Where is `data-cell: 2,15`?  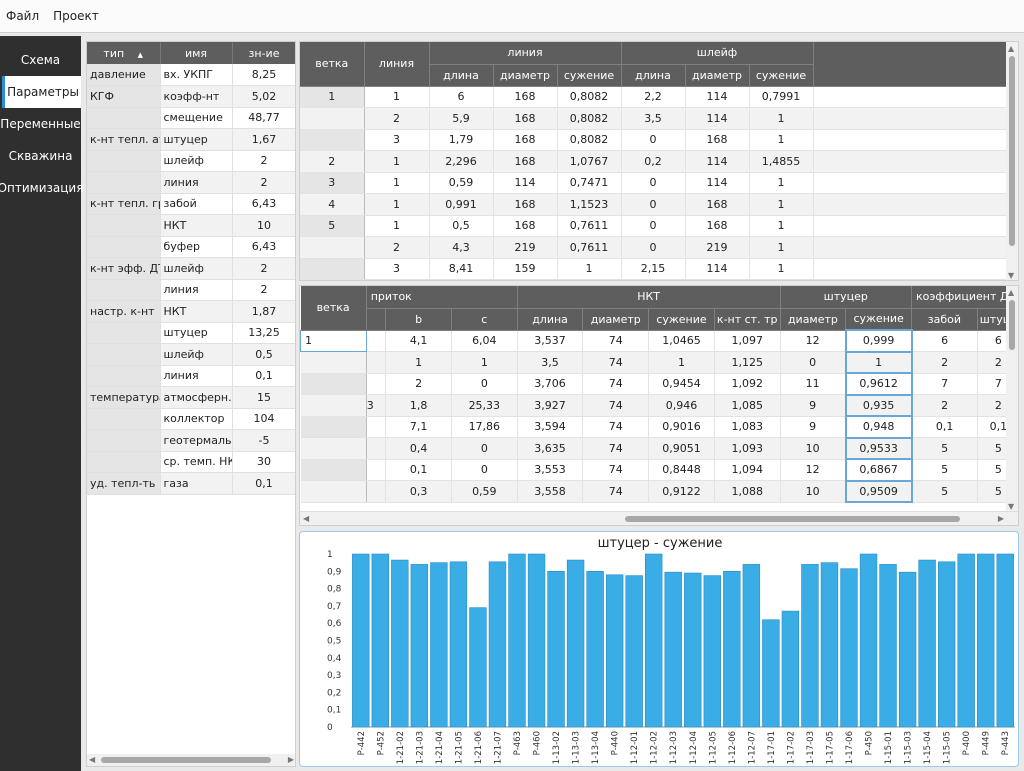 data-cell: 2,15 is located at coordinates (653, 269).